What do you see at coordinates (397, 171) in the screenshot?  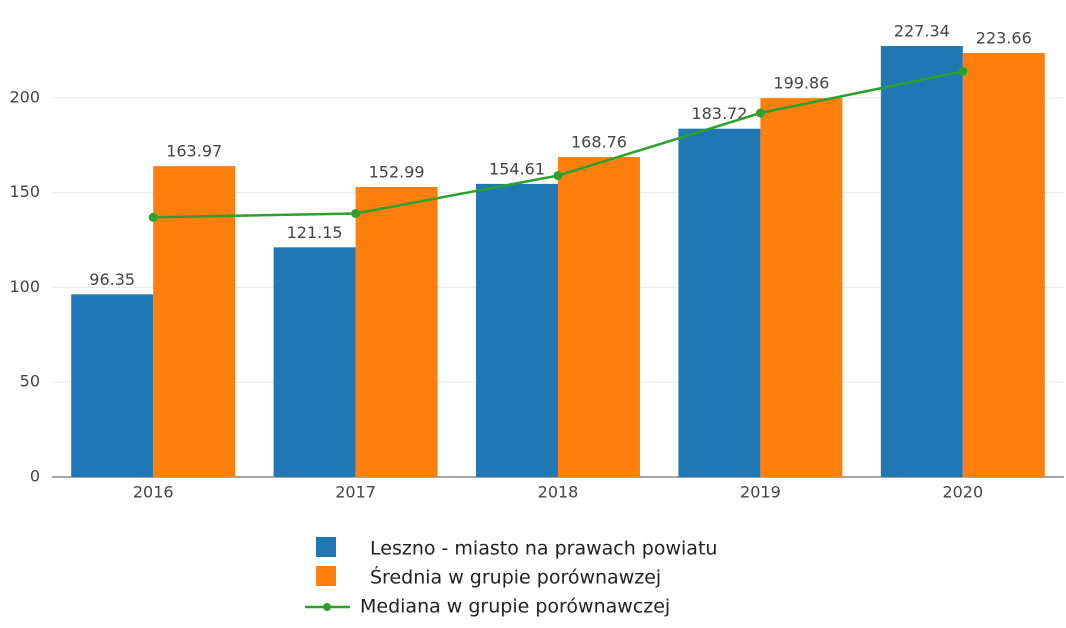 I see `value-label: 152.99` at bounding box center [397, 171].